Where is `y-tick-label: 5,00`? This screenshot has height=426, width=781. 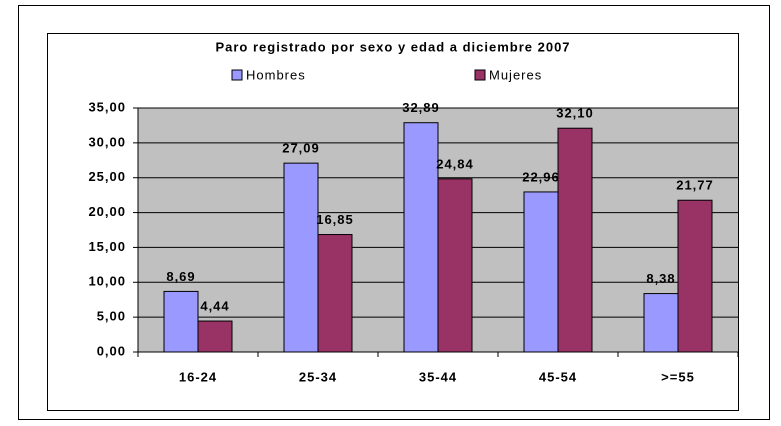 y-tick-label: 5,00 is located at coordinates (111, 316).